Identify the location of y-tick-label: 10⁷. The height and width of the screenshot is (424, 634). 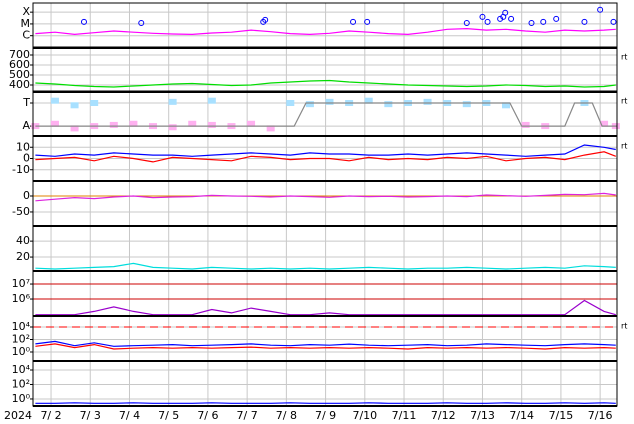
(21, 283).